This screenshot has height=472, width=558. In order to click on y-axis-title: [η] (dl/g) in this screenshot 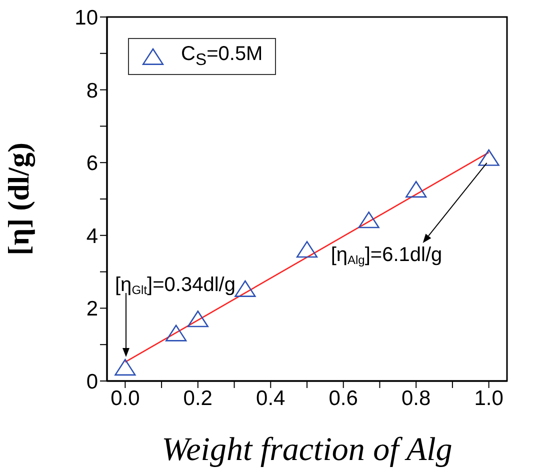, I will do `click(19, 199)`.